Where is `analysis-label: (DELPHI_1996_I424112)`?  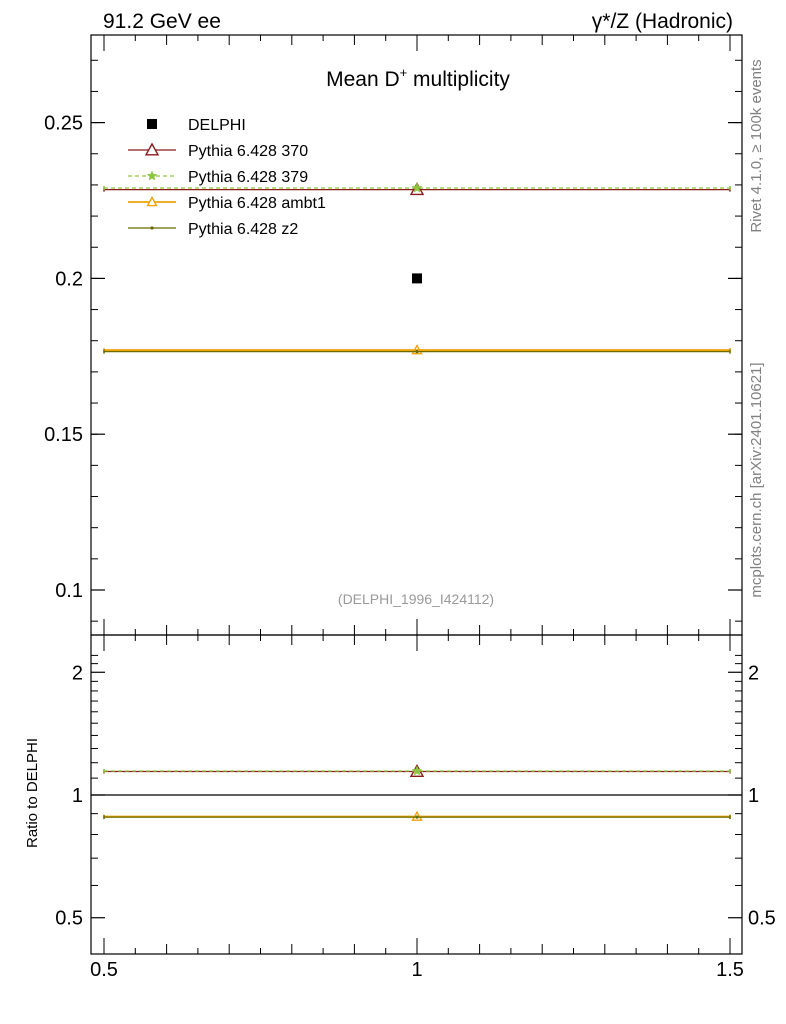 analysis-label: (DELPHI_1996_I424112) is located at coordinates (416, 599).